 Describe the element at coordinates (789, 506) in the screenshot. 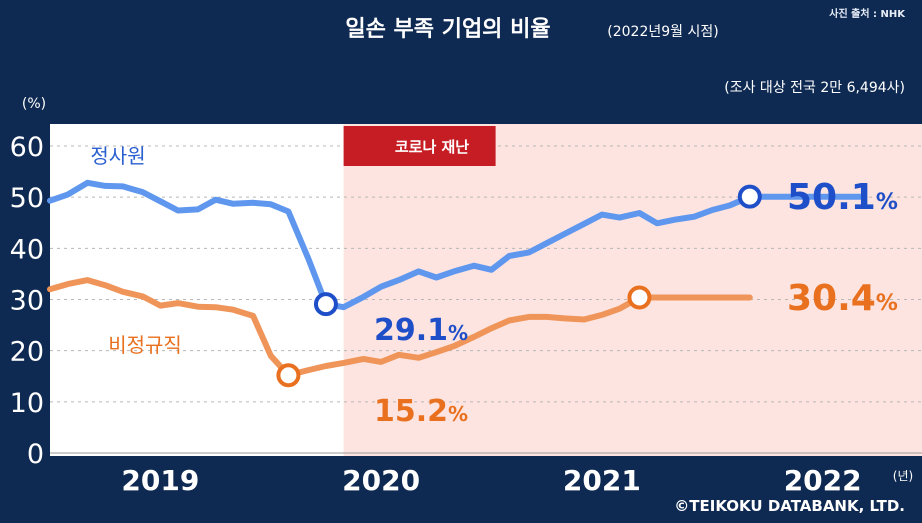

I see `copyright: ©TEIKOKU DATABANK, LTD.` at that location.